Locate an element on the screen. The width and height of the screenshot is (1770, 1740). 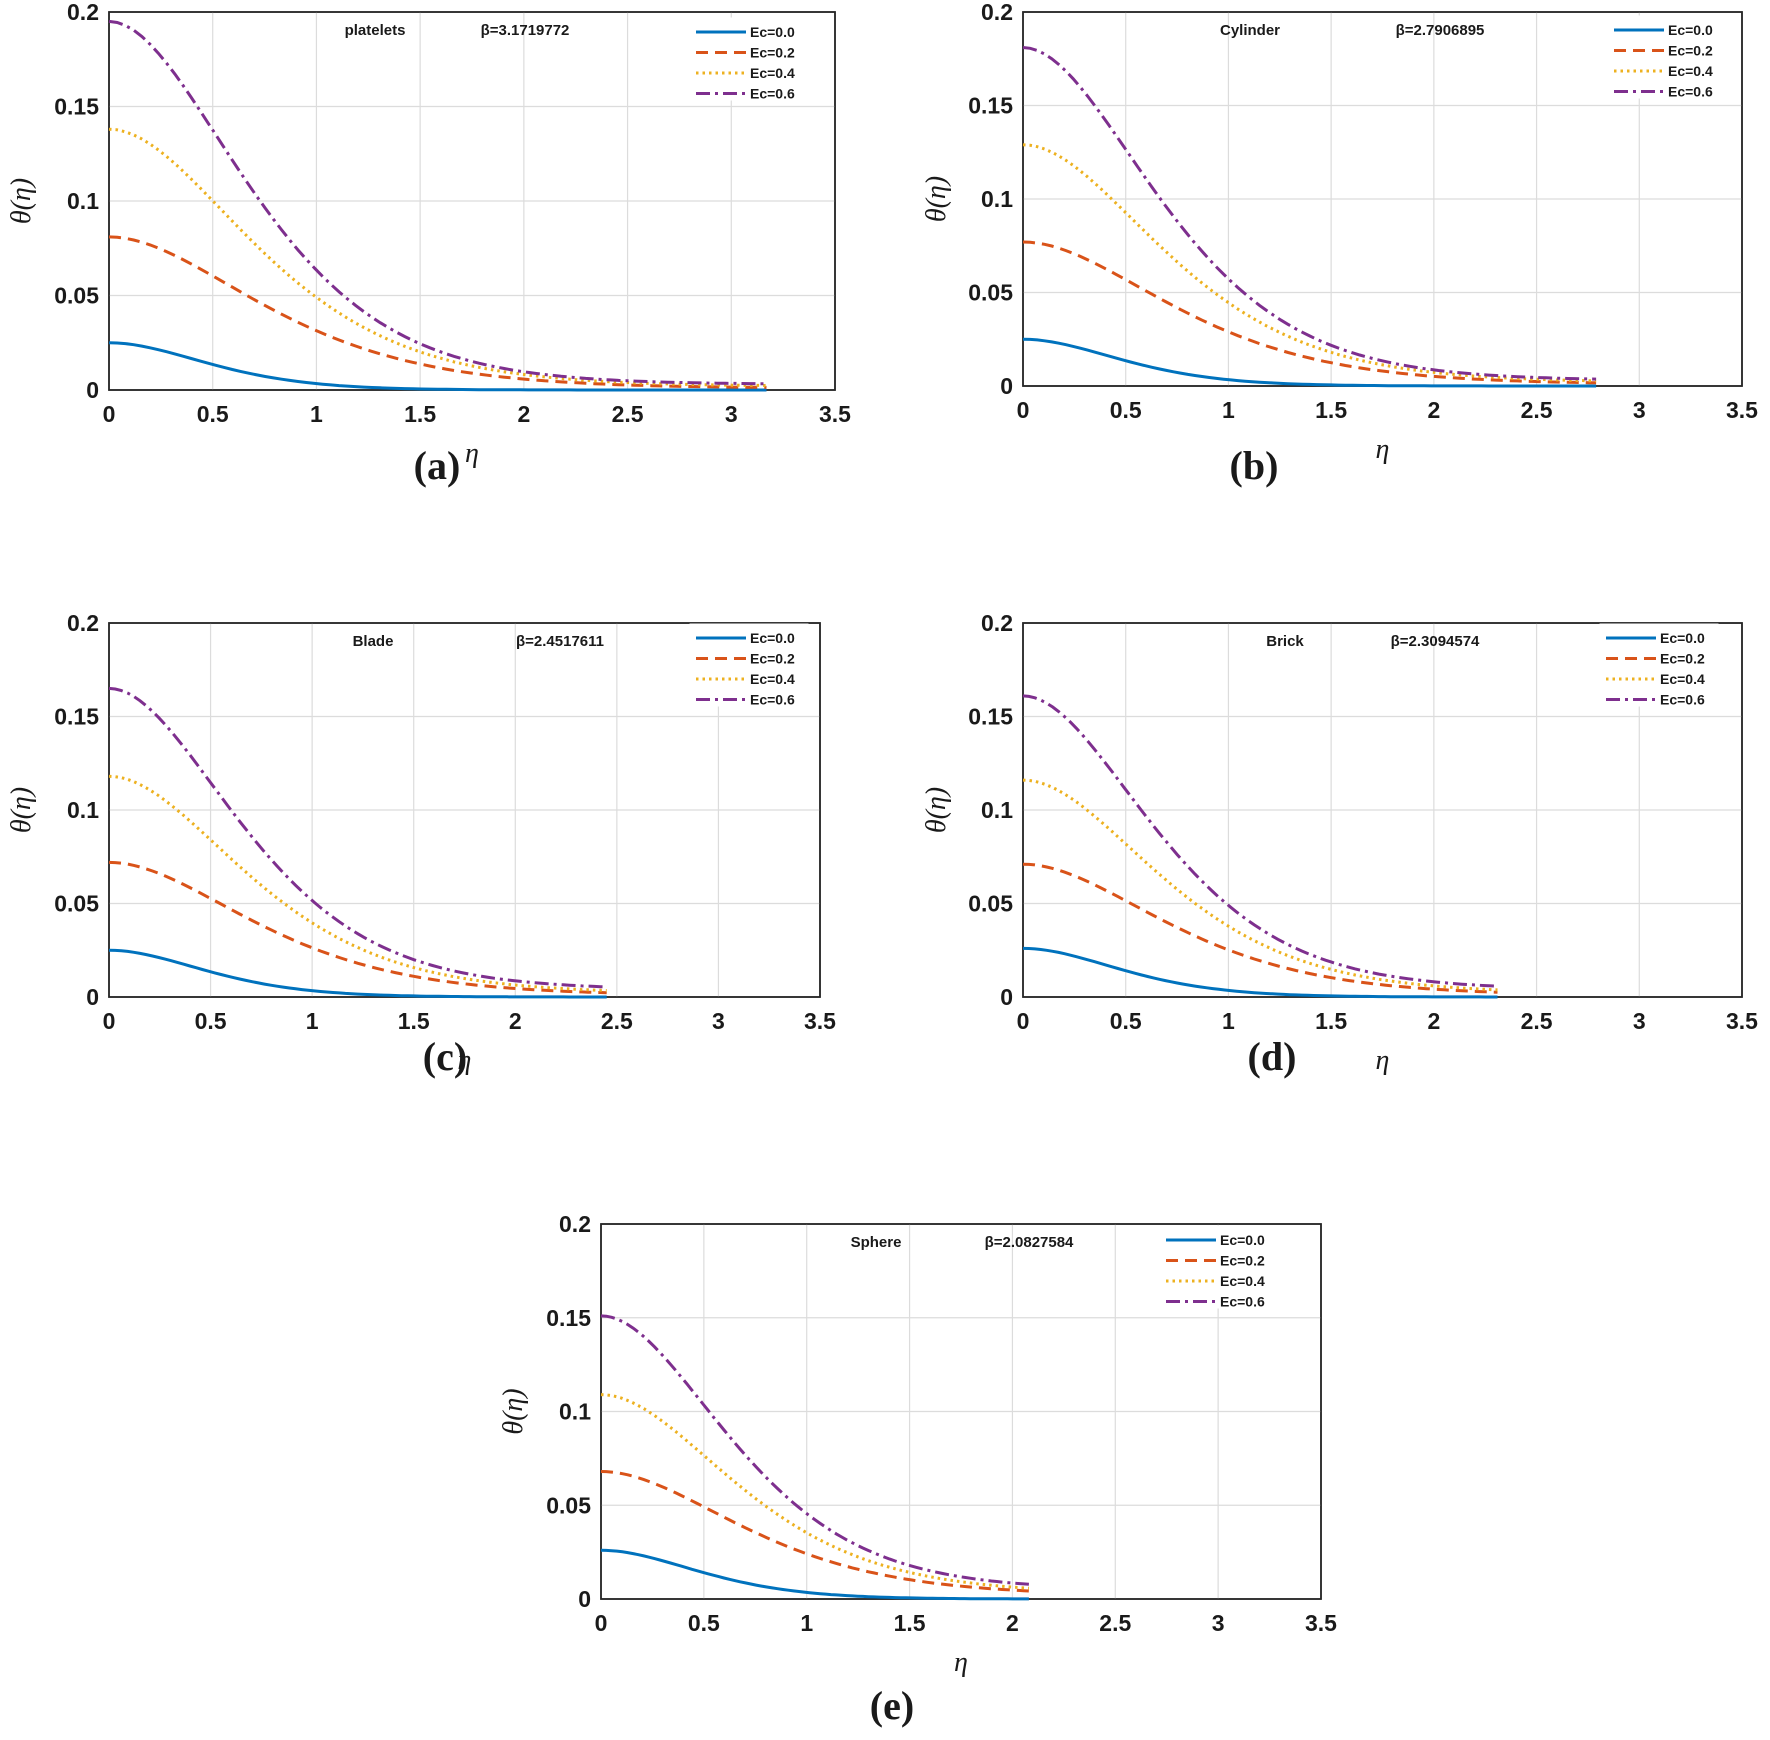
panel-caption: (e) is located at coordinates (892, 1705).